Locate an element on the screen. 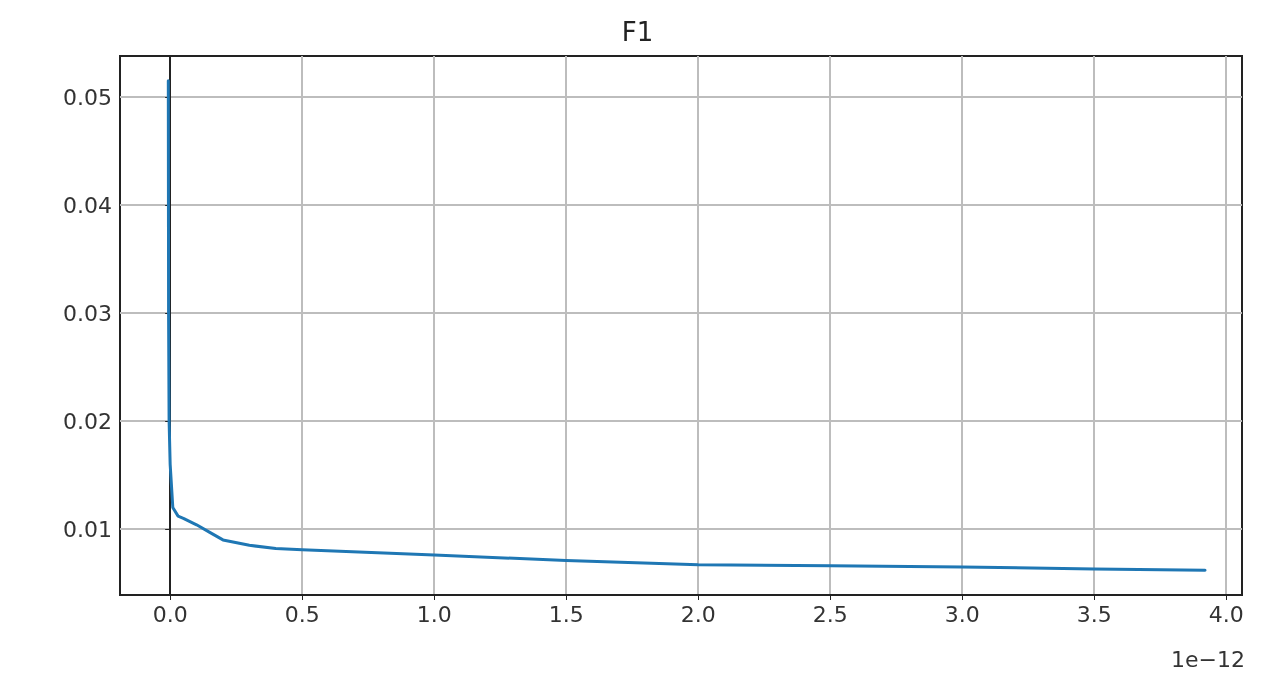  y-tick-label: 0.04 is located at coordinates (87, 205).